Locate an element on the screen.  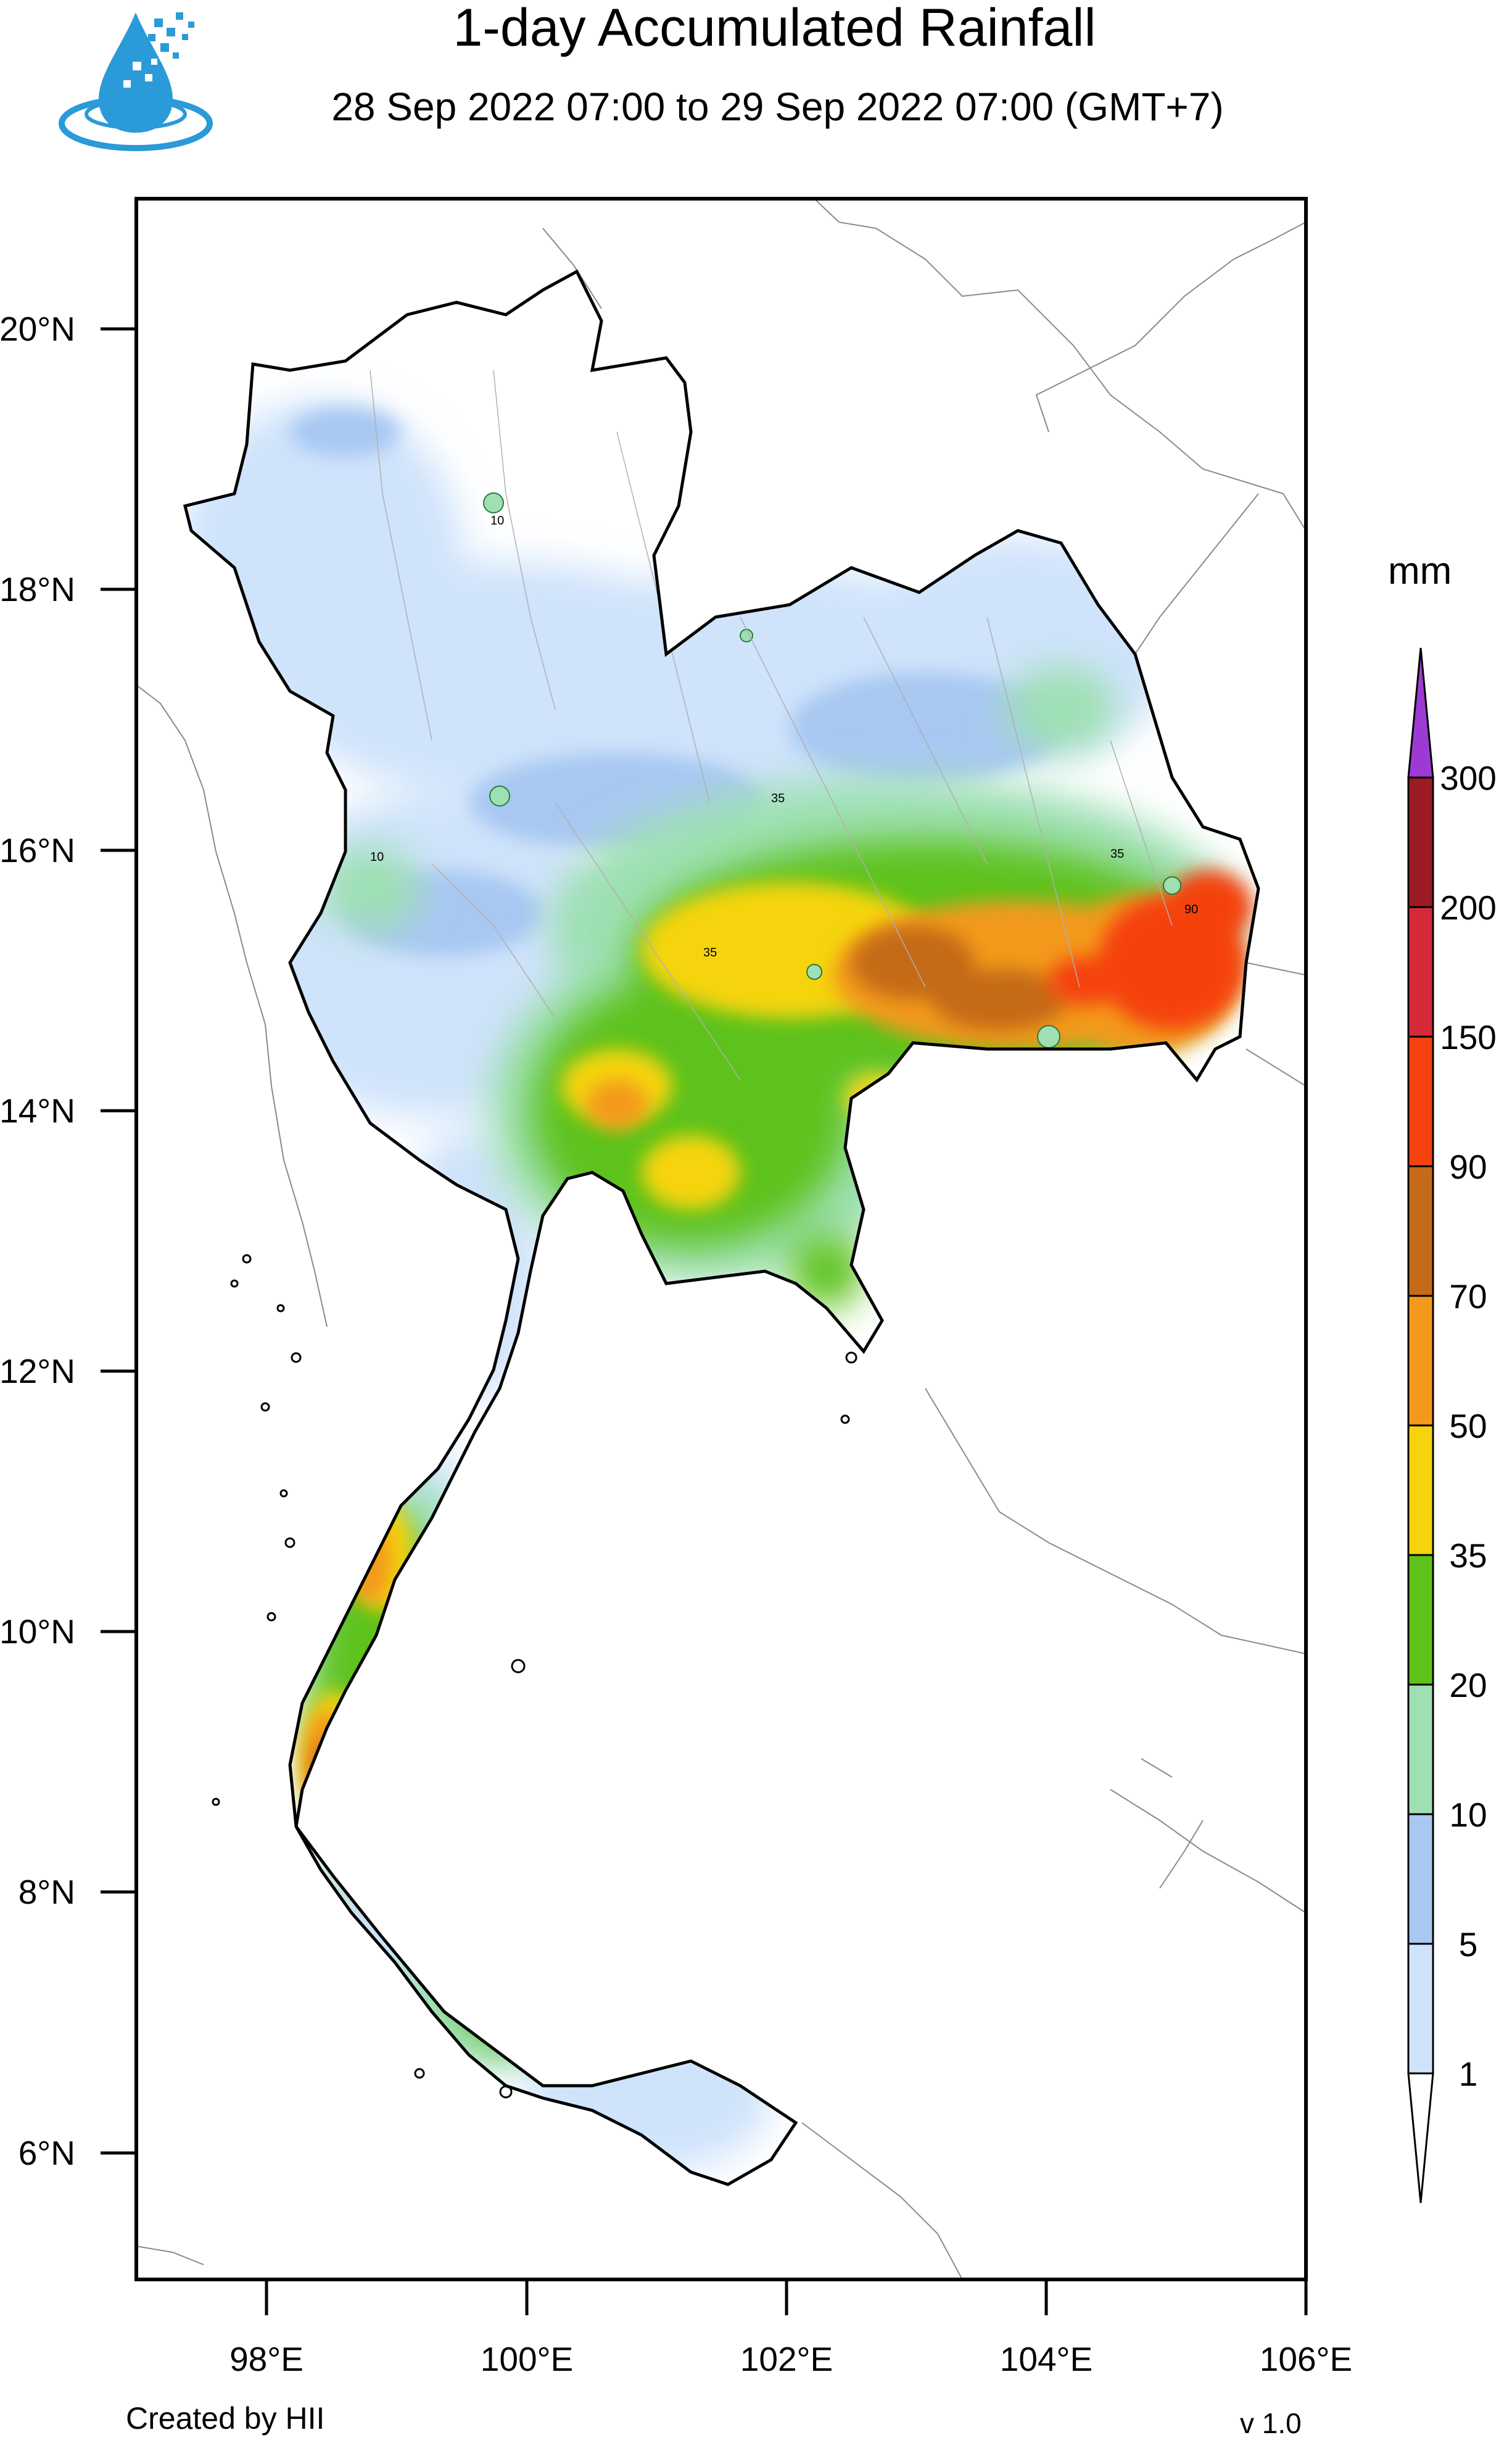
contour-label-35: 35 is located at coordinates (778, 798).